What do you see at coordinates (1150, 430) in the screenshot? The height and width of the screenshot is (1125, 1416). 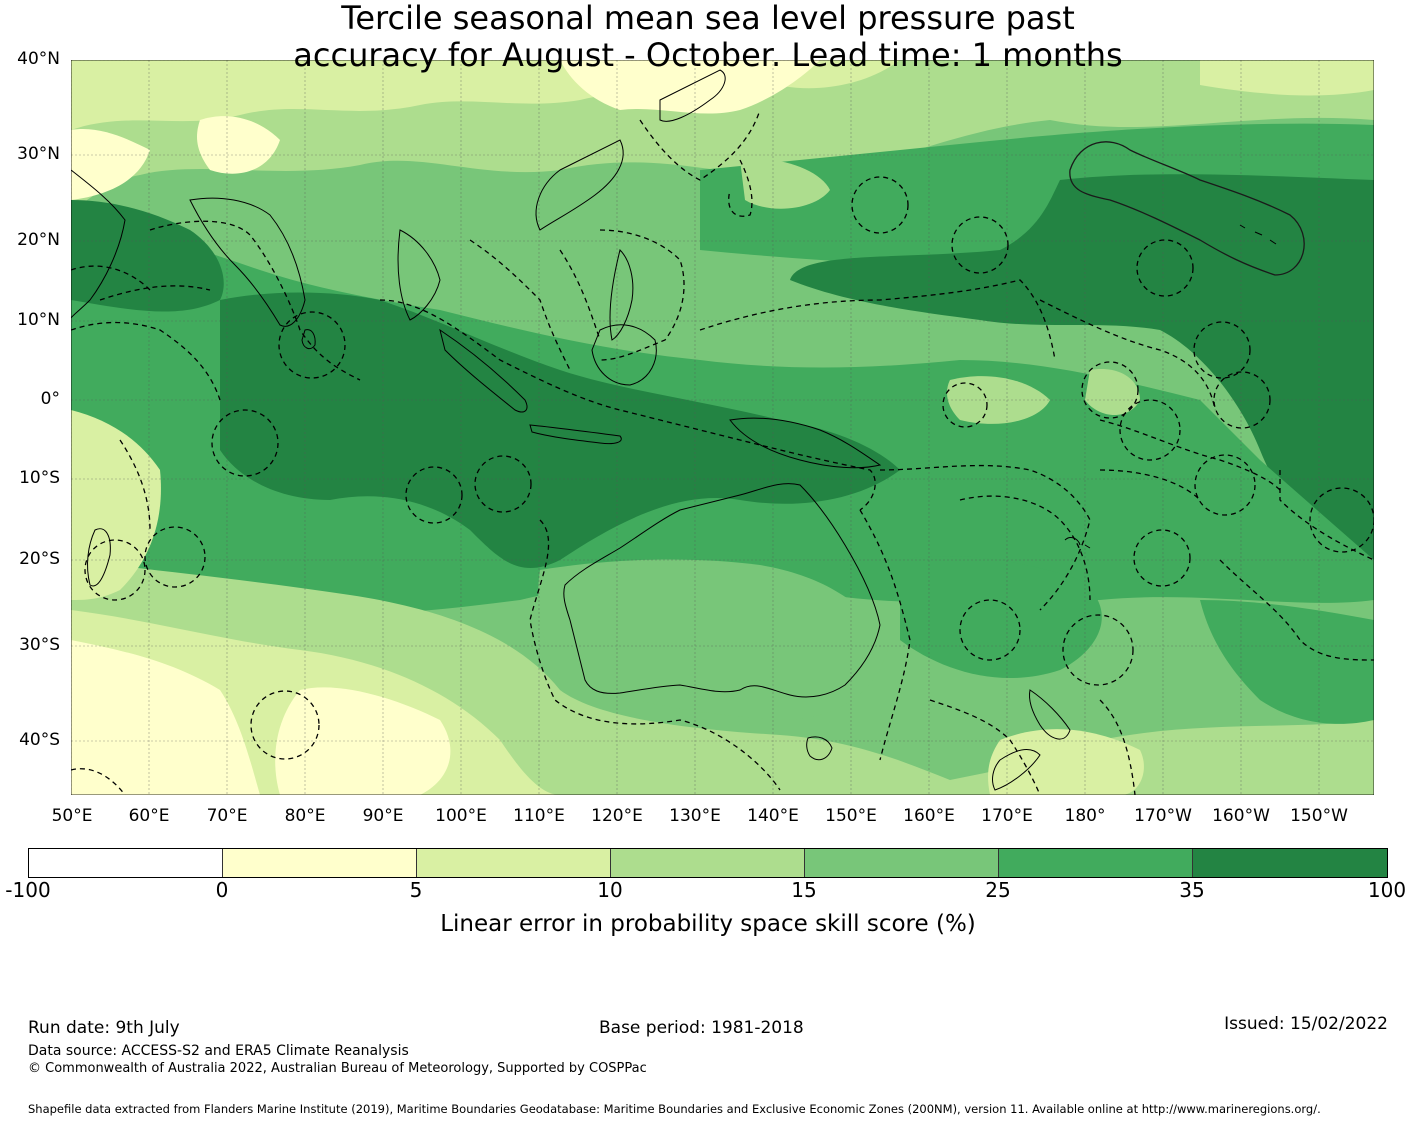 I see `eez-tokelau` at bounding box center [1150, 430].